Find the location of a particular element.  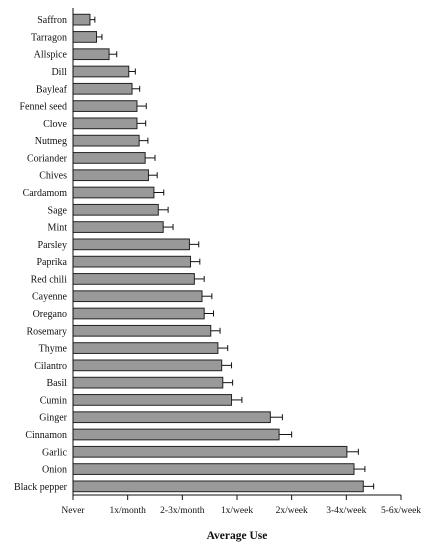

x-tick-label: 3-4x/week is located at coordinates (346, 511).